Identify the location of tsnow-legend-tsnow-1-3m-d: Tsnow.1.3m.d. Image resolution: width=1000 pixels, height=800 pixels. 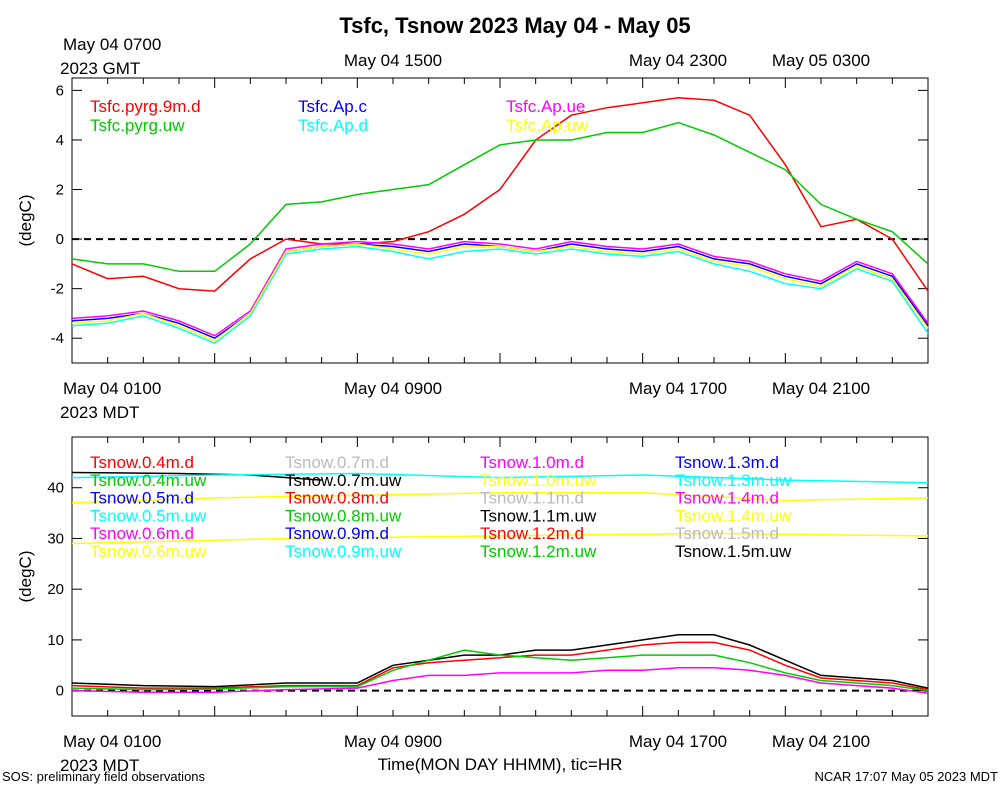
(727, 462).